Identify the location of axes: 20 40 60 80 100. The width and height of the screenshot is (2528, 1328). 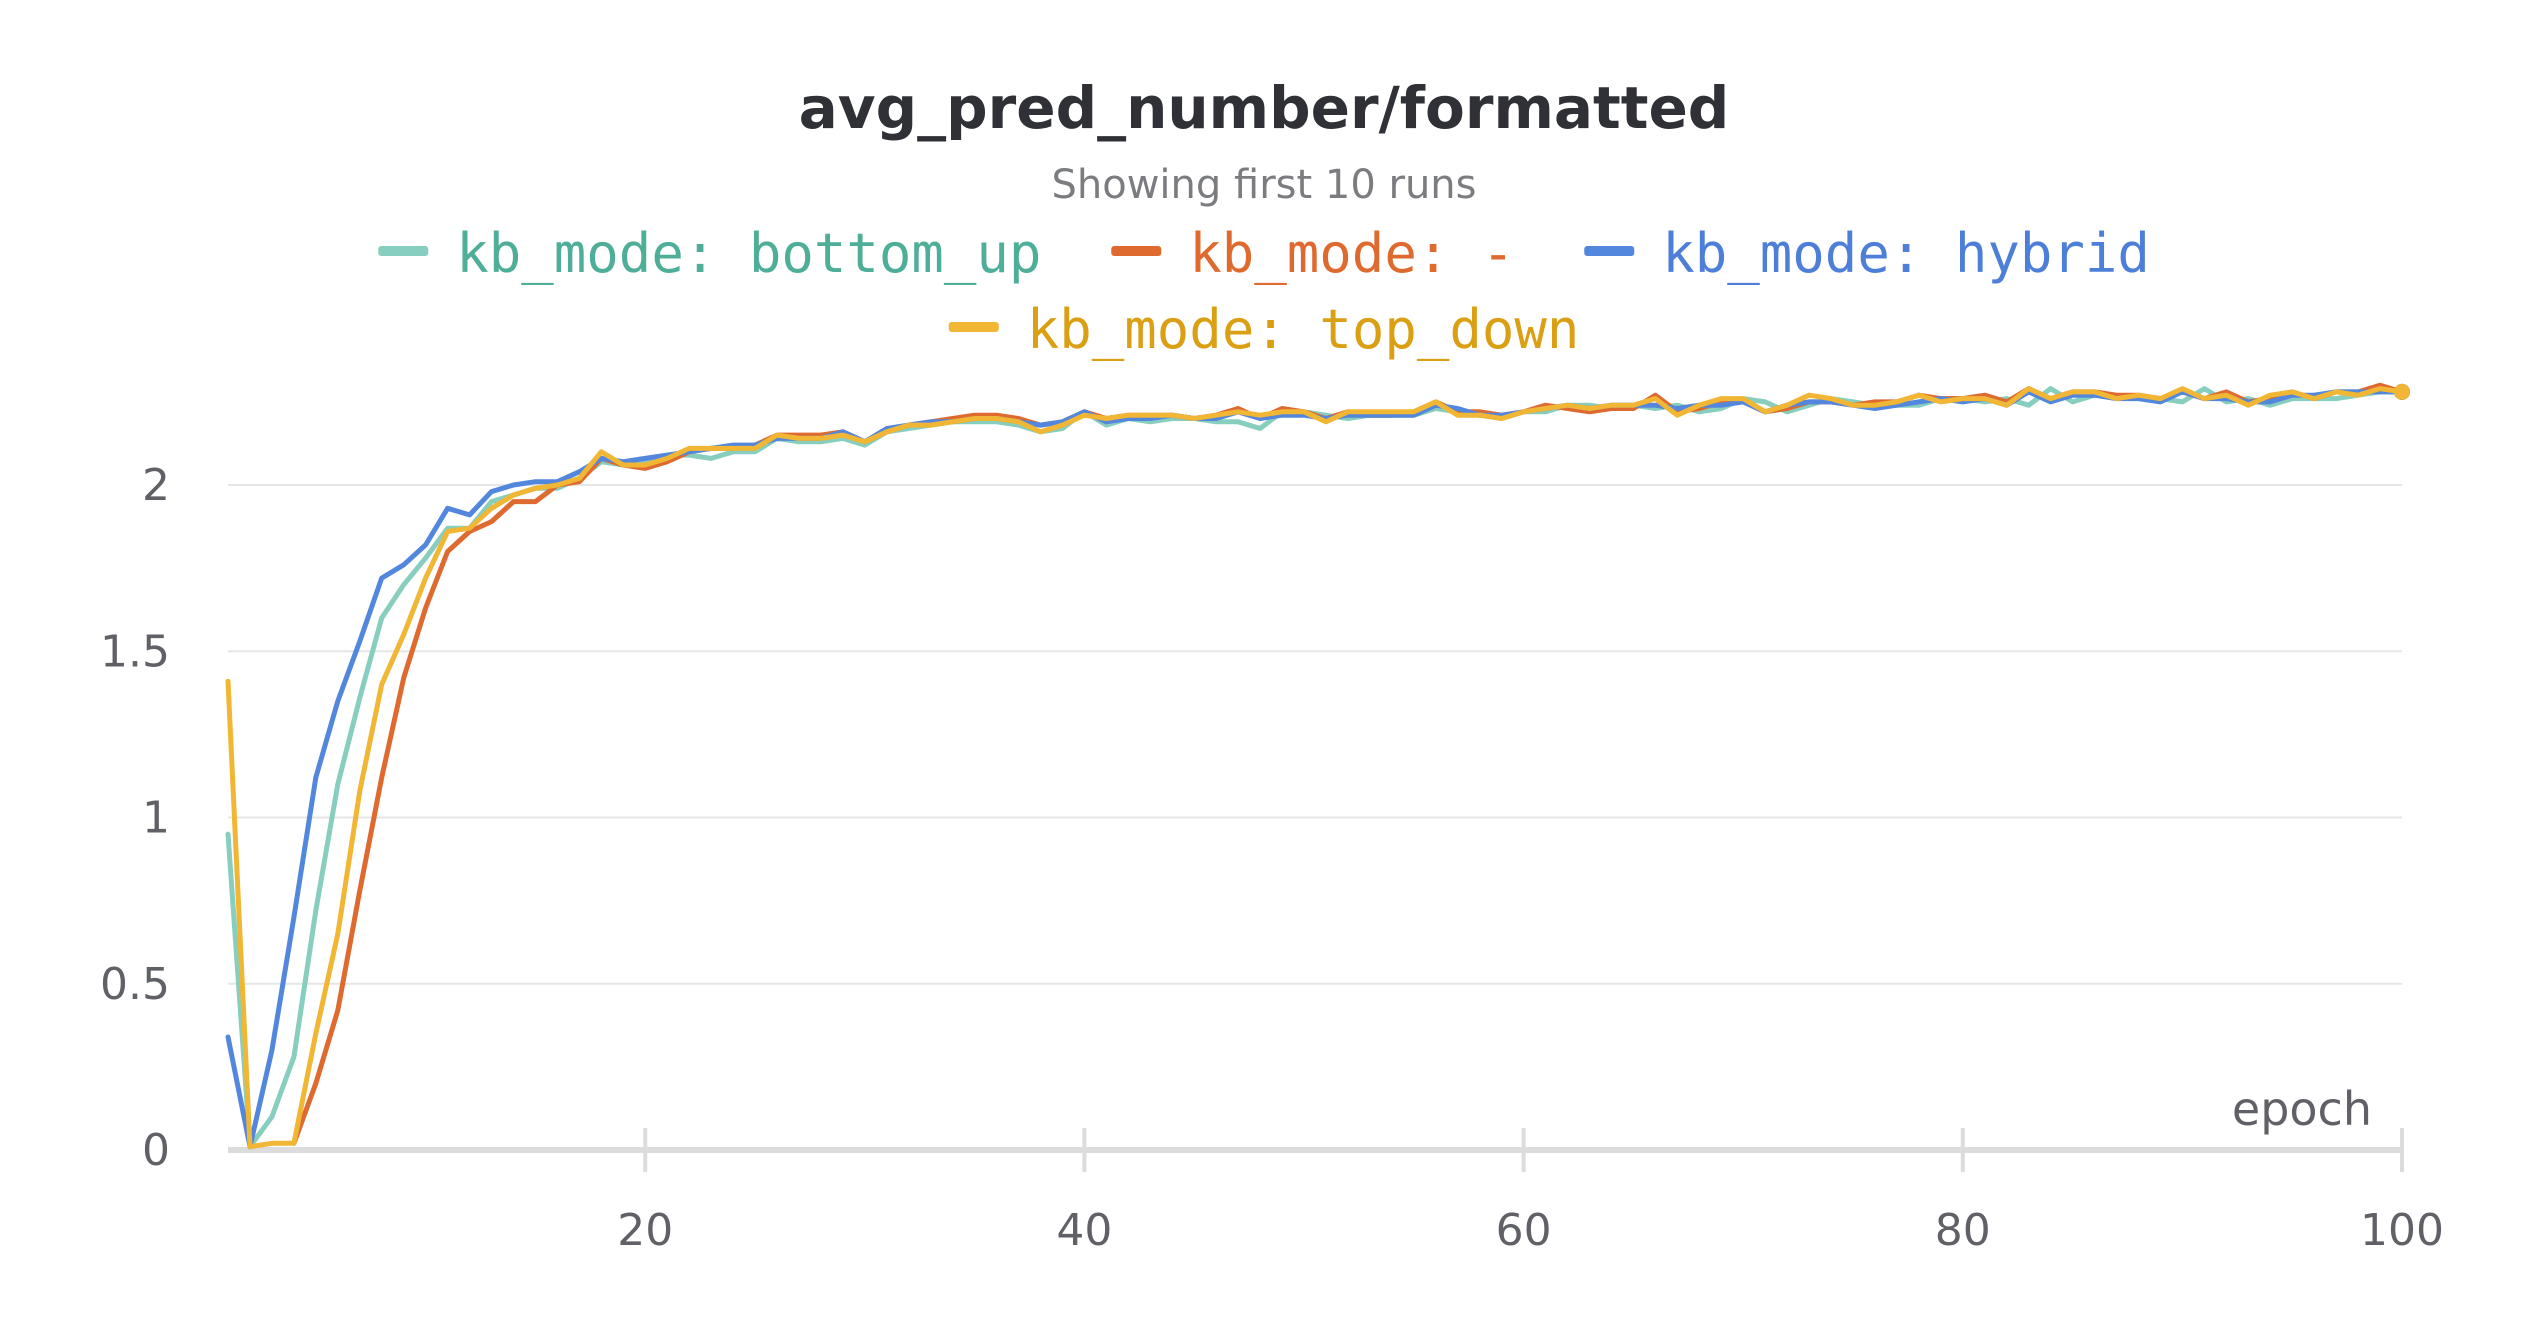
(1336, 1192).